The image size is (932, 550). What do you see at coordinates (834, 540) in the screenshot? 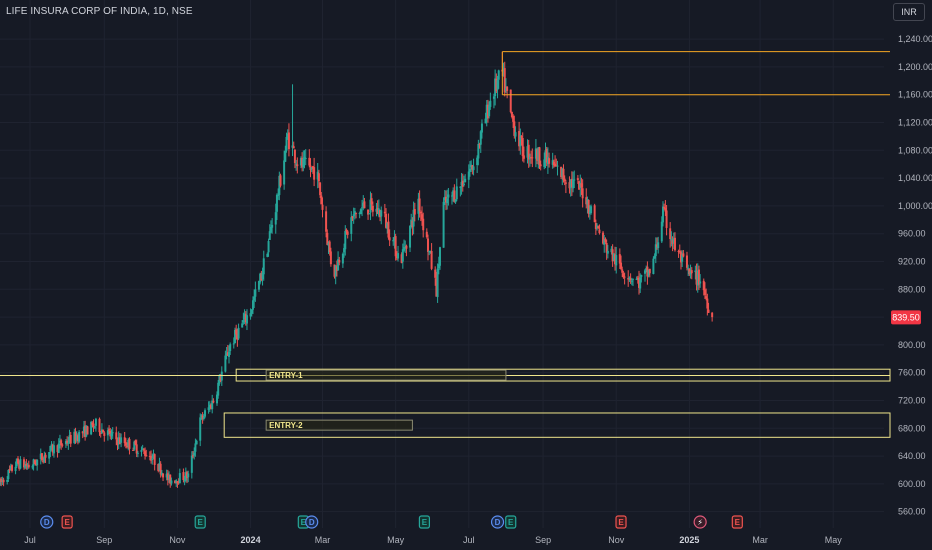
I see `time-axis-label: May` at bounding box center [834, 540].